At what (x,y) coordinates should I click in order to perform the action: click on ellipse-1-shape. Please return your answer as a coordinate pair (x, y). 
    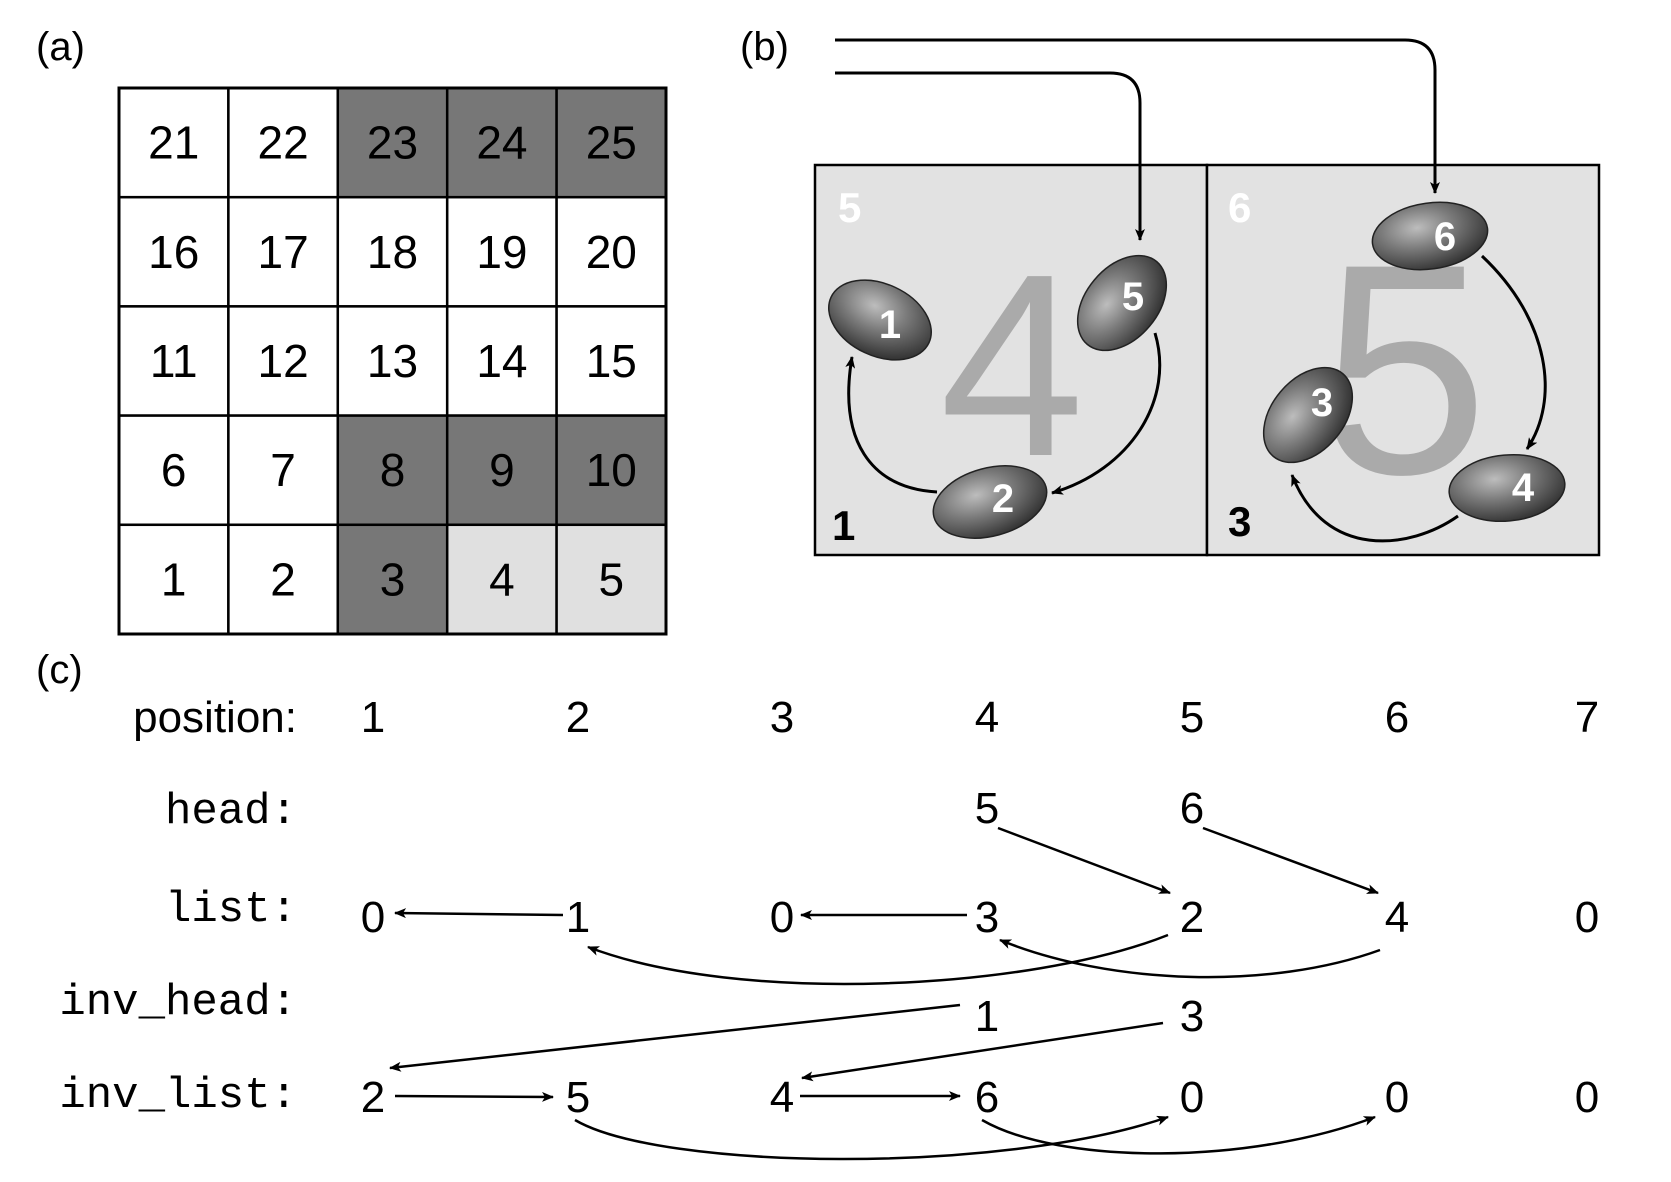
    Looking at the image, I should click on (880, 320).